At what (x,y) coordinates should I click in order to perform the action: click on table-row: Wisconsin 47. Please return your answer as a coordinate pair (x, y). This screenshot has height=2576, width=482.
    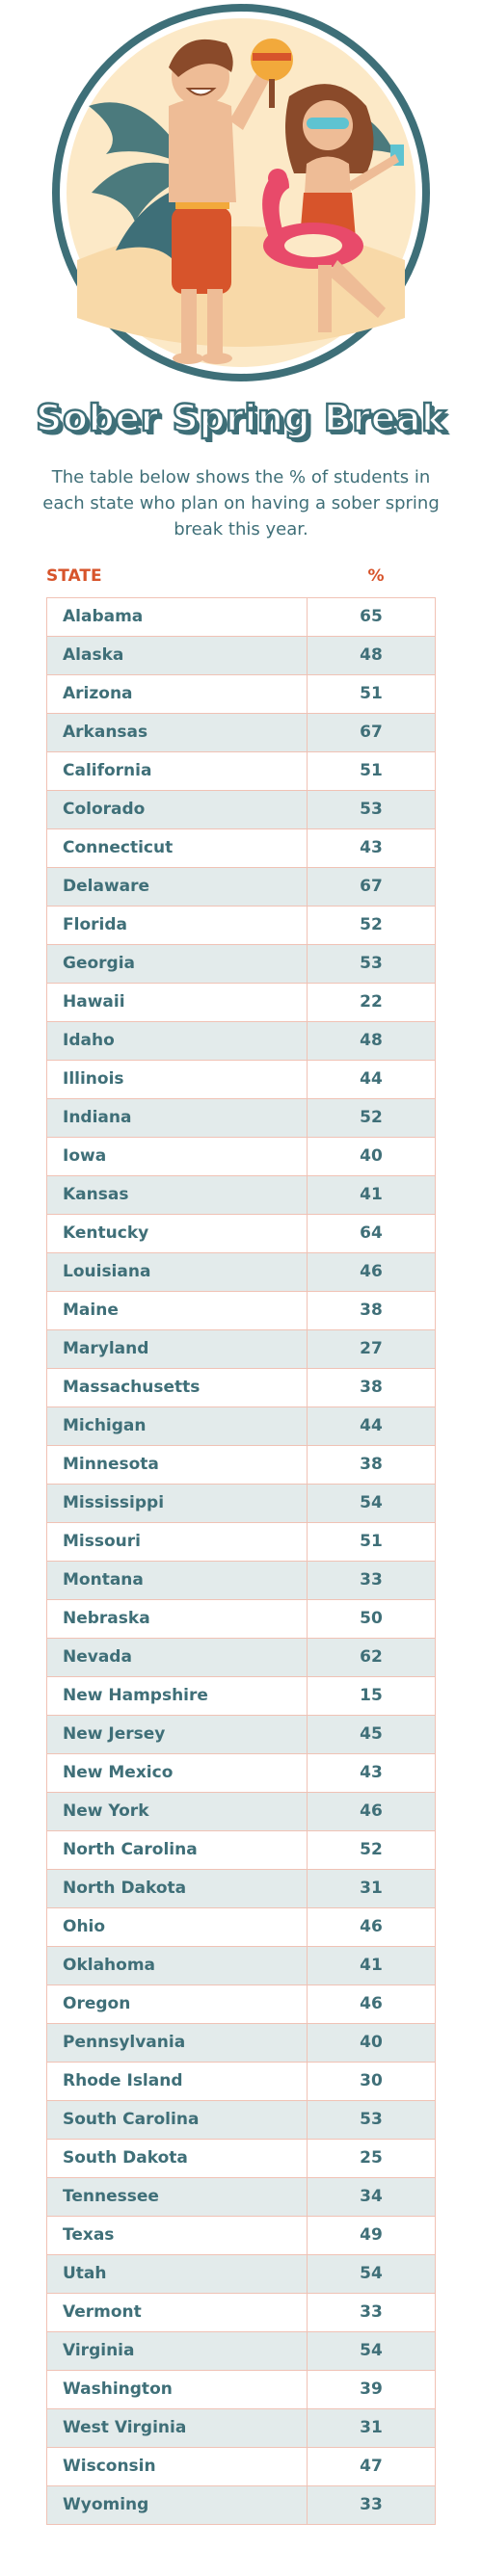
    Looking at the image, I should click on (241, 2467).